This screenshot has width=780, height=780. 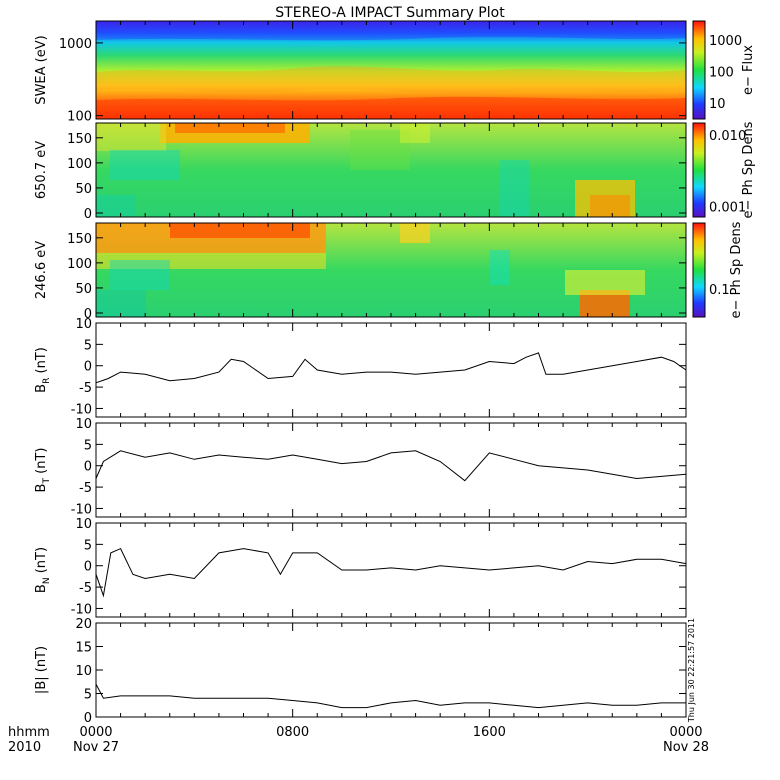 I want to click on br-ytick-5-label: 5, so click(x=88, y=345).